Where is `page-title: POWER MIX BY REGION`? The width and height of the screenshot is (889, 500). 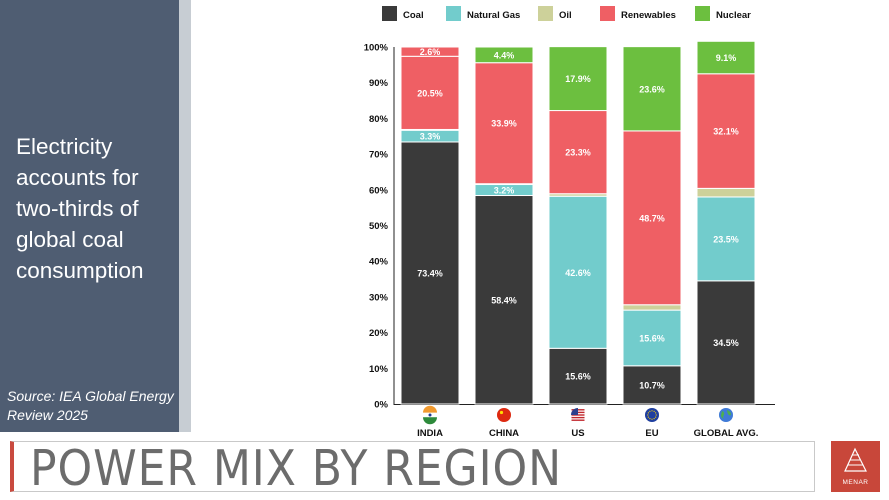
page-title: POWER MIX BY REGION is located at coordinates (296, 468).